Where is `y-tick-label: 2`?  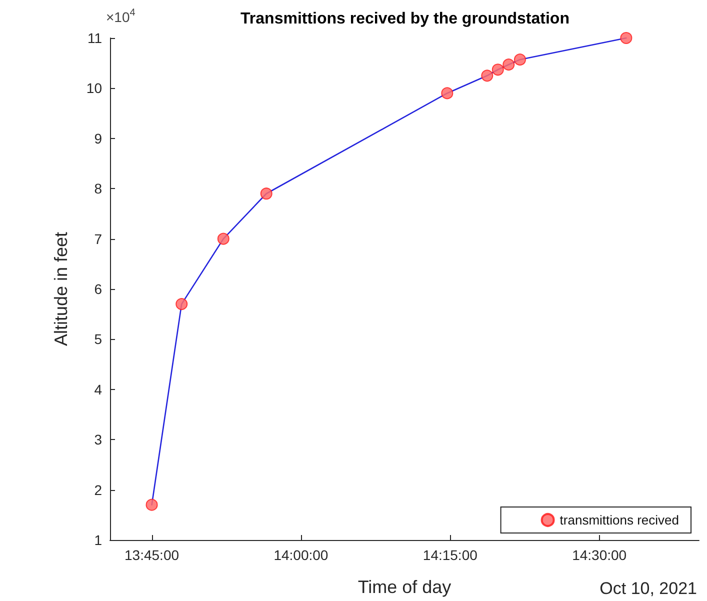 y-tick-label: 2 is located at coordinates (98, 490).